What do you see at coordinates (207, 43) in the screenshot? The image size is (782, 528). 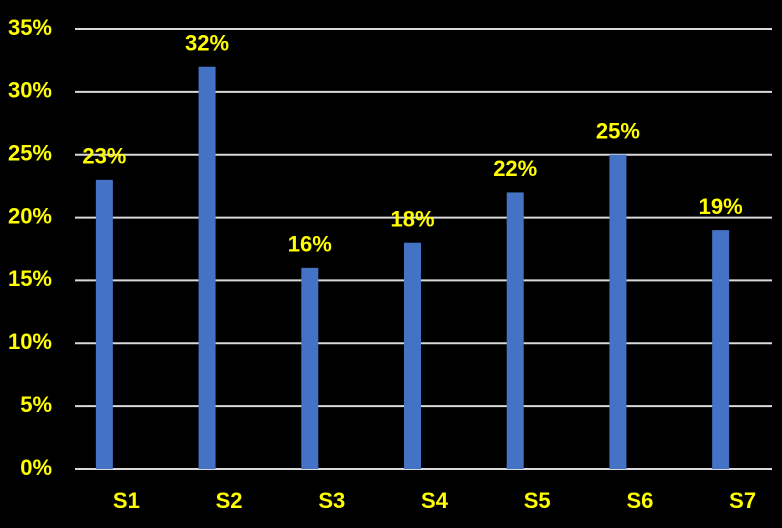 I see `value-label: 32%` at bounding box center [207, 43].